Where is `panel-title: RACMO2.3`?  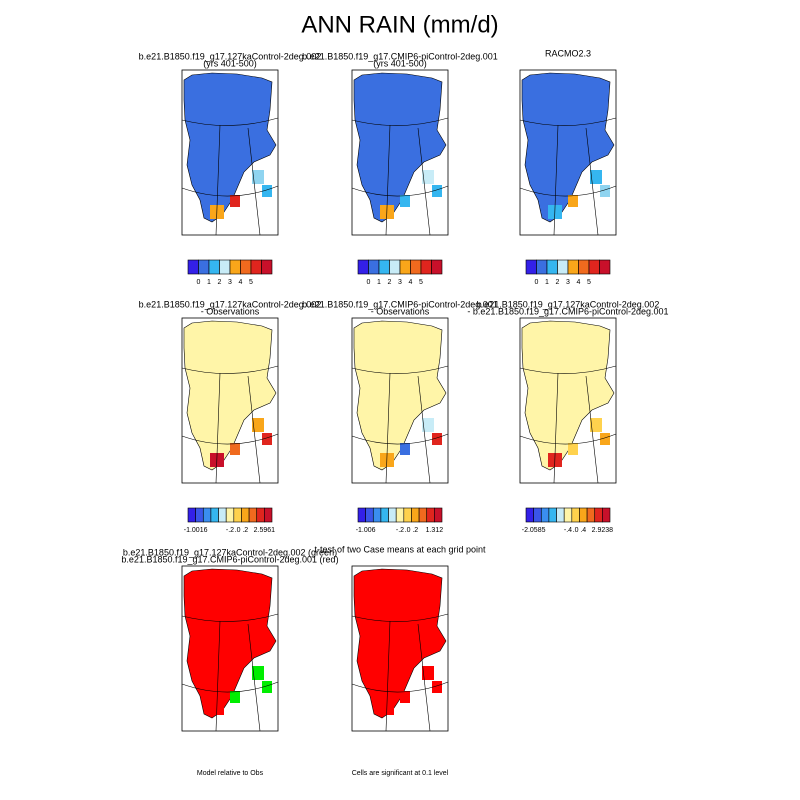
panel-title: RACMO2.3 is located at coordinates (568, 53).